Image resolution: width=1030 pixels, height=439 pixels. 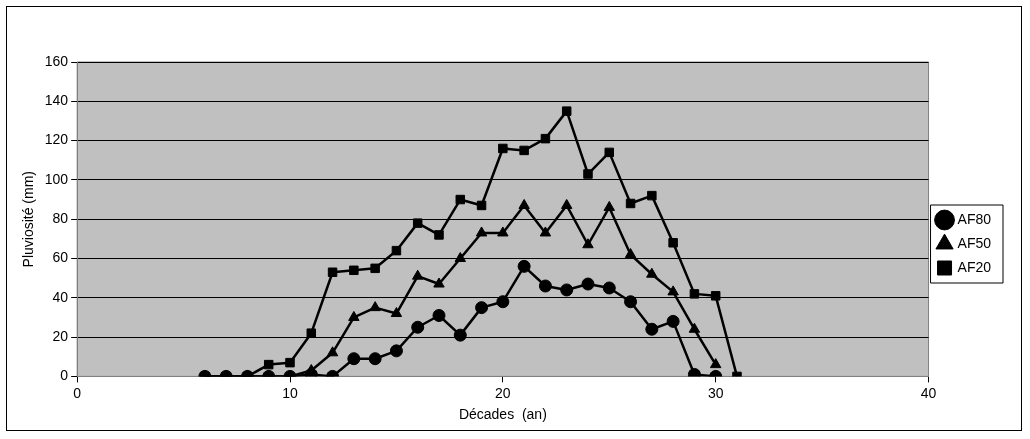 I want to click on legend-label: AF20, so click(x=974, y=266).